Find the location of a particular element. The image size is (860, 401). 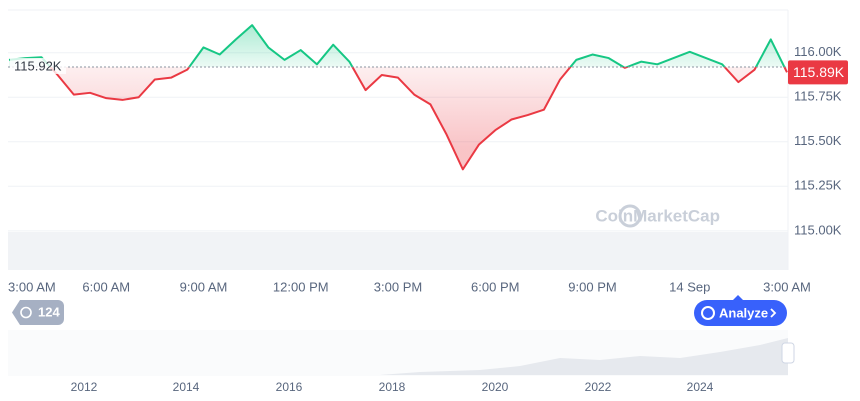

x-tick-label: 12:00 PM is located at coordinates (301, 286).